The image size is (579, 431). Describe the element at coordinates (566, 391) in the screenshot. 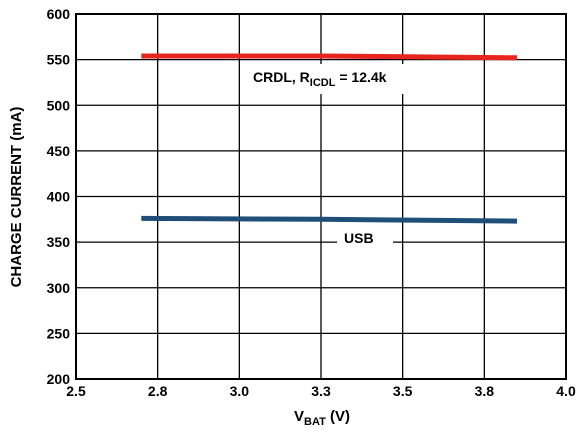

I see `x-tick-label: 4.0` at that location.